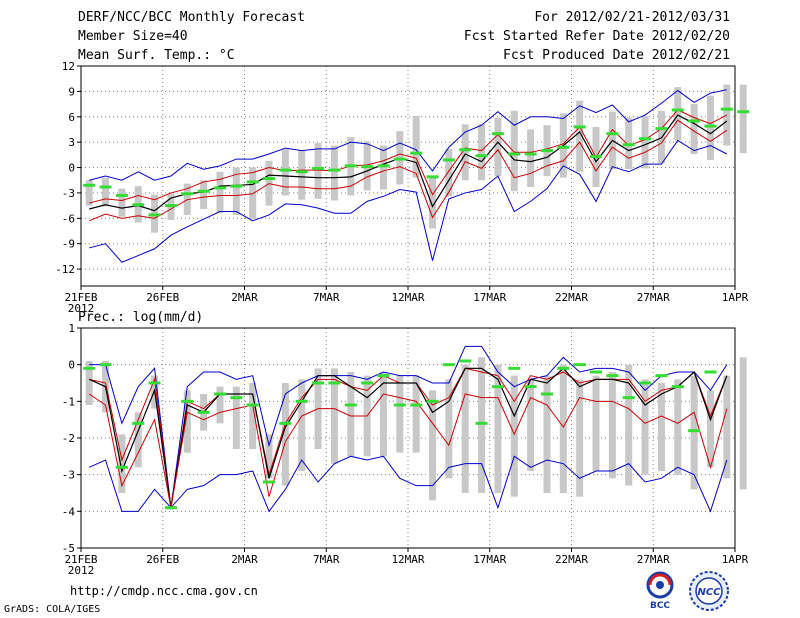 The image size is (800, 618). What do you see at coordinates (162, 297) in the screenshot?
I see `x-tick-label: 26FEB` at bounding box center [162, 297].